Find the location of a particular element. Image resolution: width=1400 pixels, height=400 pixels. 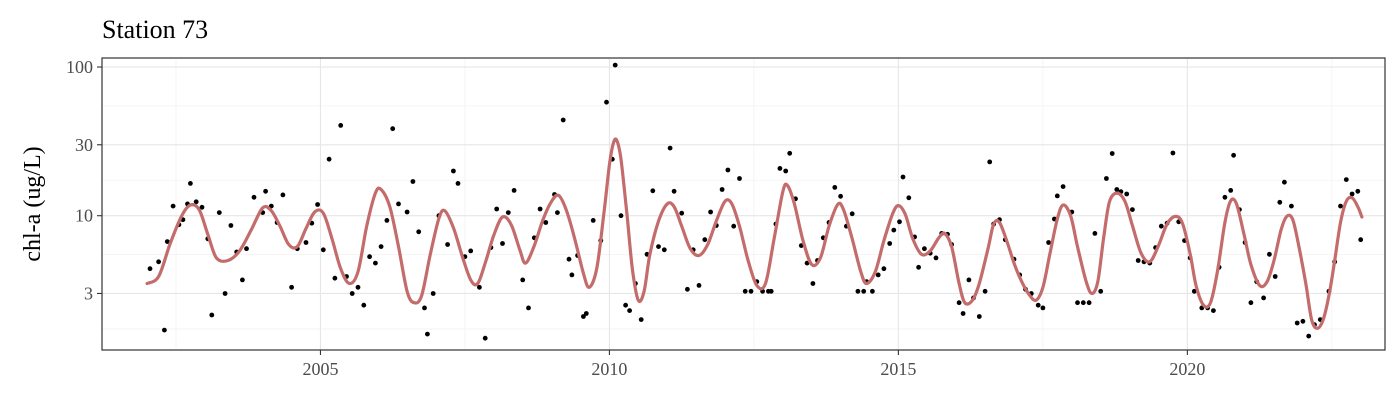

y-tick-label: 30 is located at coordinates (84, 145).